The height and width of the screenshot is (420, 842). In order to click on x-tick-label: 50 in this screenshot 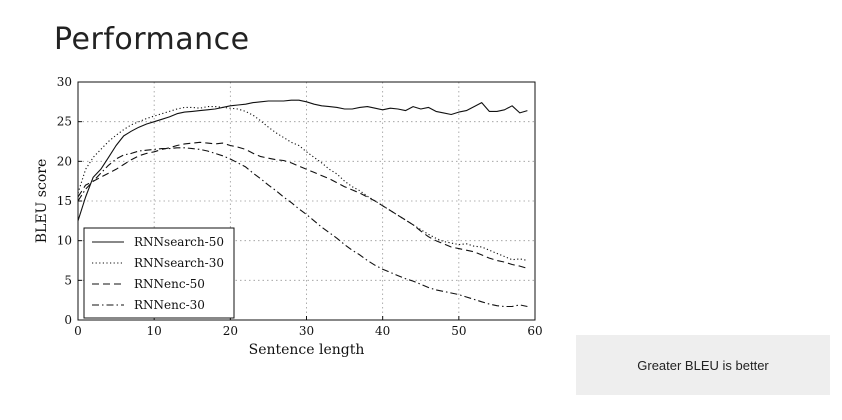, I will do `click(458, 331)`.